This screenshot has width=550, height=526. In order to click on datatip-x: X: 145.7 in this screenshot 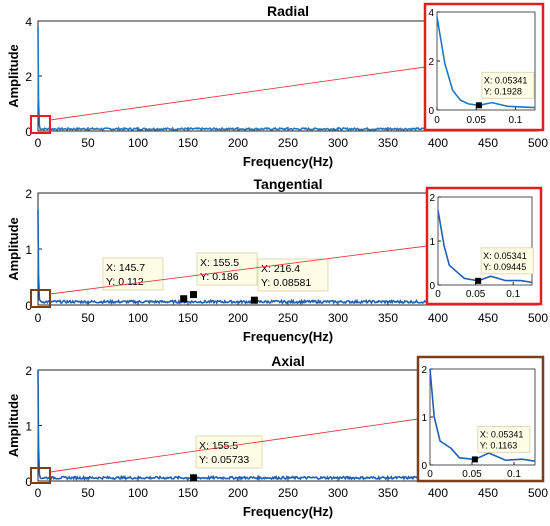, I will do `click(125, 268)`.